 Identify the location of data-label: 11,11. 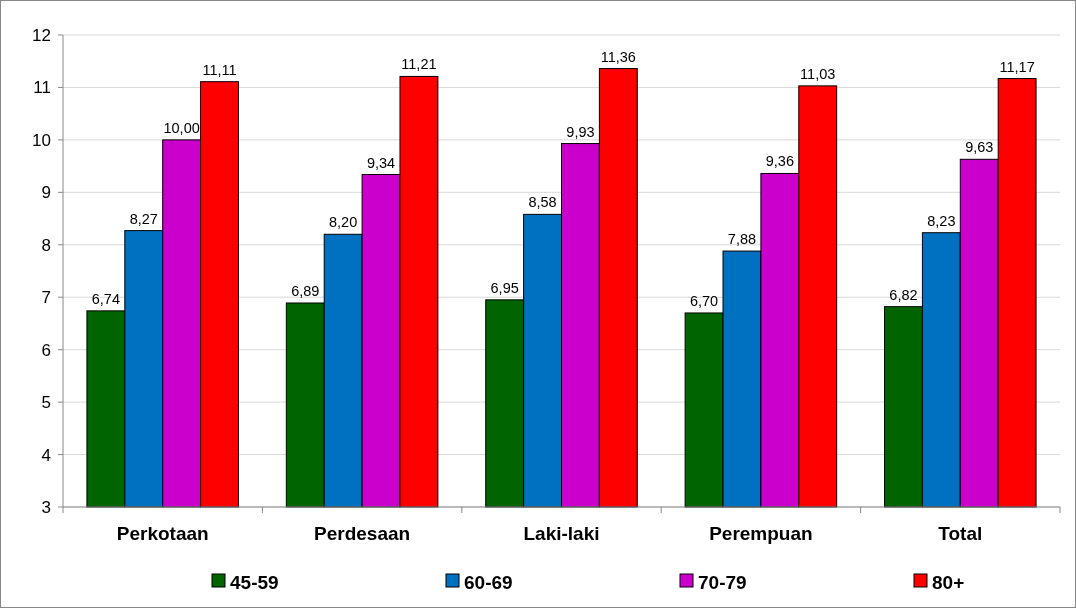
(219, 69).